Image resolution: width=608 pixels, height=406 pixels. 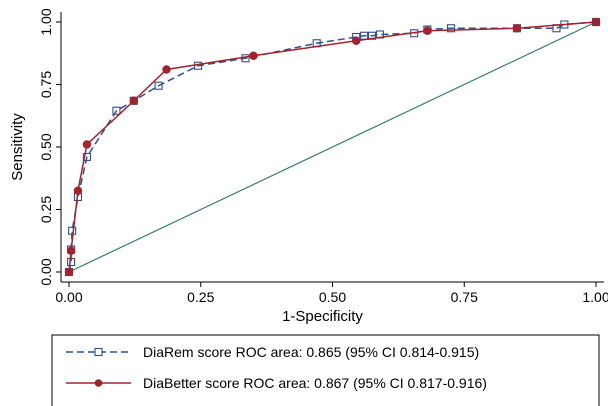 I want to click on x-tick-label: 0.25, so click(x=200, y=297).